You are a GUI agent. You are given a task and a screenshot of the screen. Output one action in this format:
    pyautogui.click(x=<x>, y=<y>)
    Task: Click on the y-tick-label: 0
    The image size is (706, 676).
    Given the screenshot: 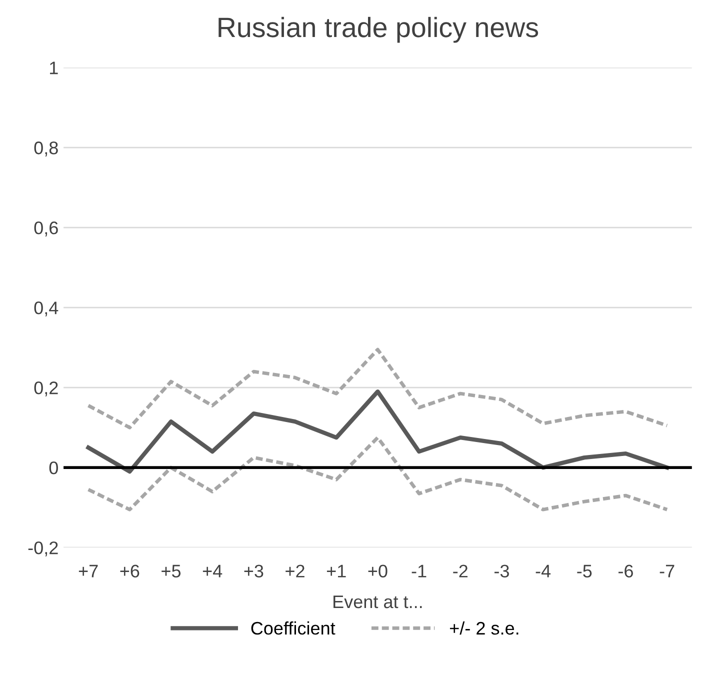 What is the action you would take?
    pyautogui.click(x=53, y=468)
    